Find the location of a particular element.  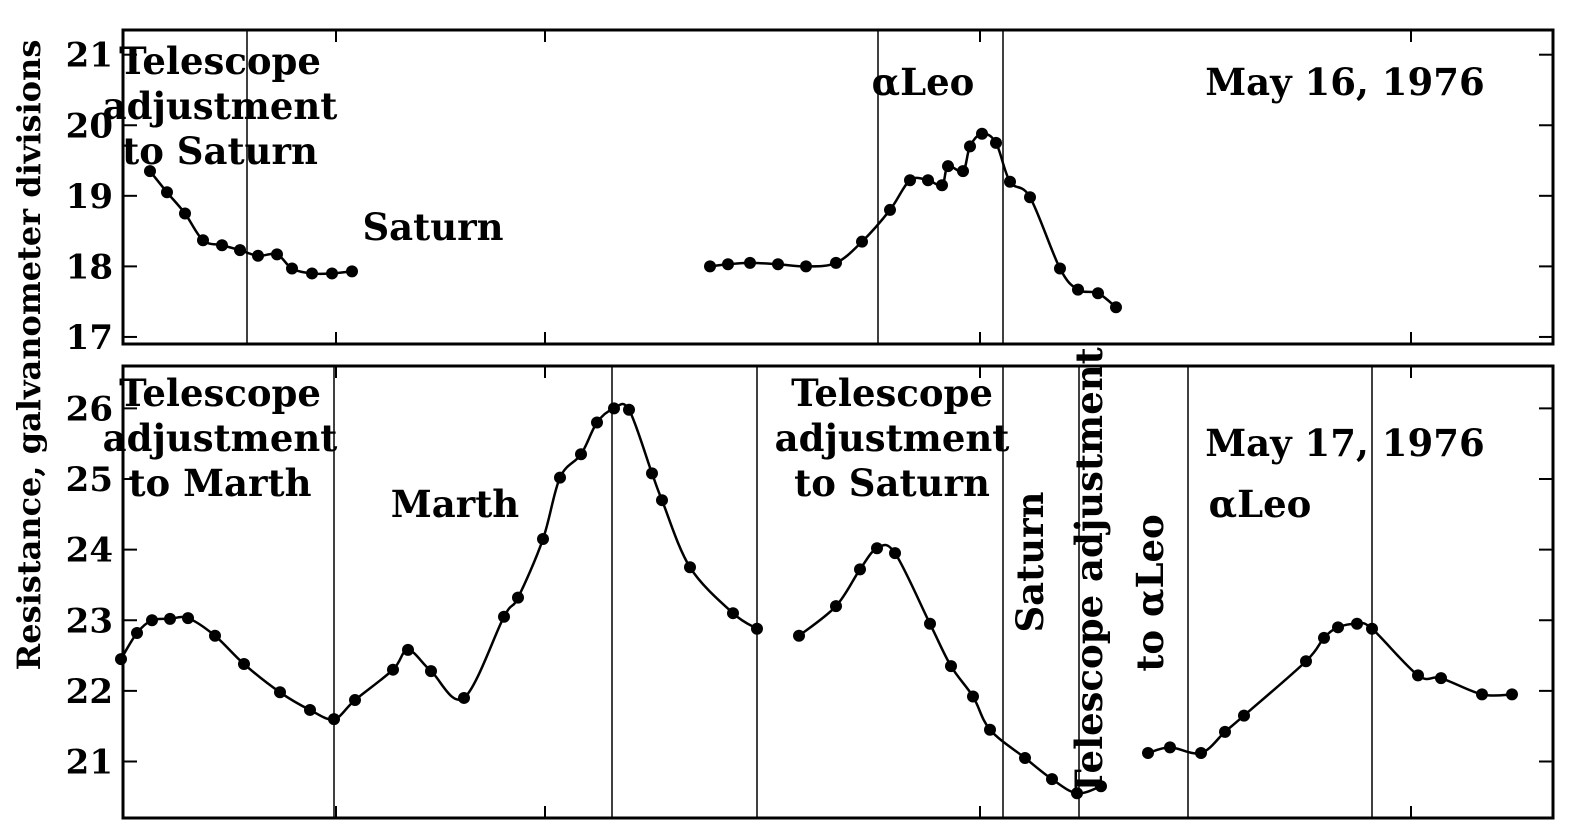

annotation-line: to Marth is located at coordinates (219, 483).